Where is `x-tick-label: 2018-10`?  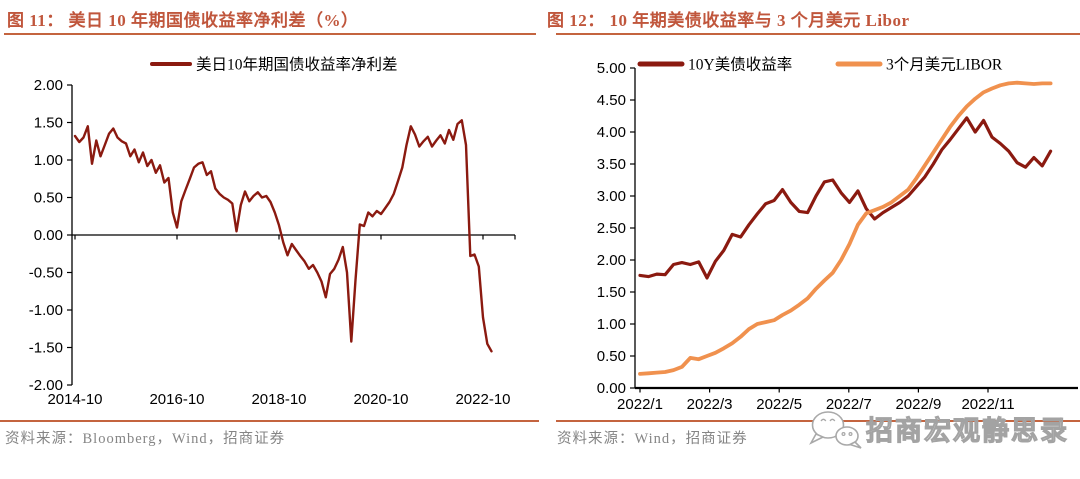
x-tick-label: 2018-10 is located at coordinates (278, 399).